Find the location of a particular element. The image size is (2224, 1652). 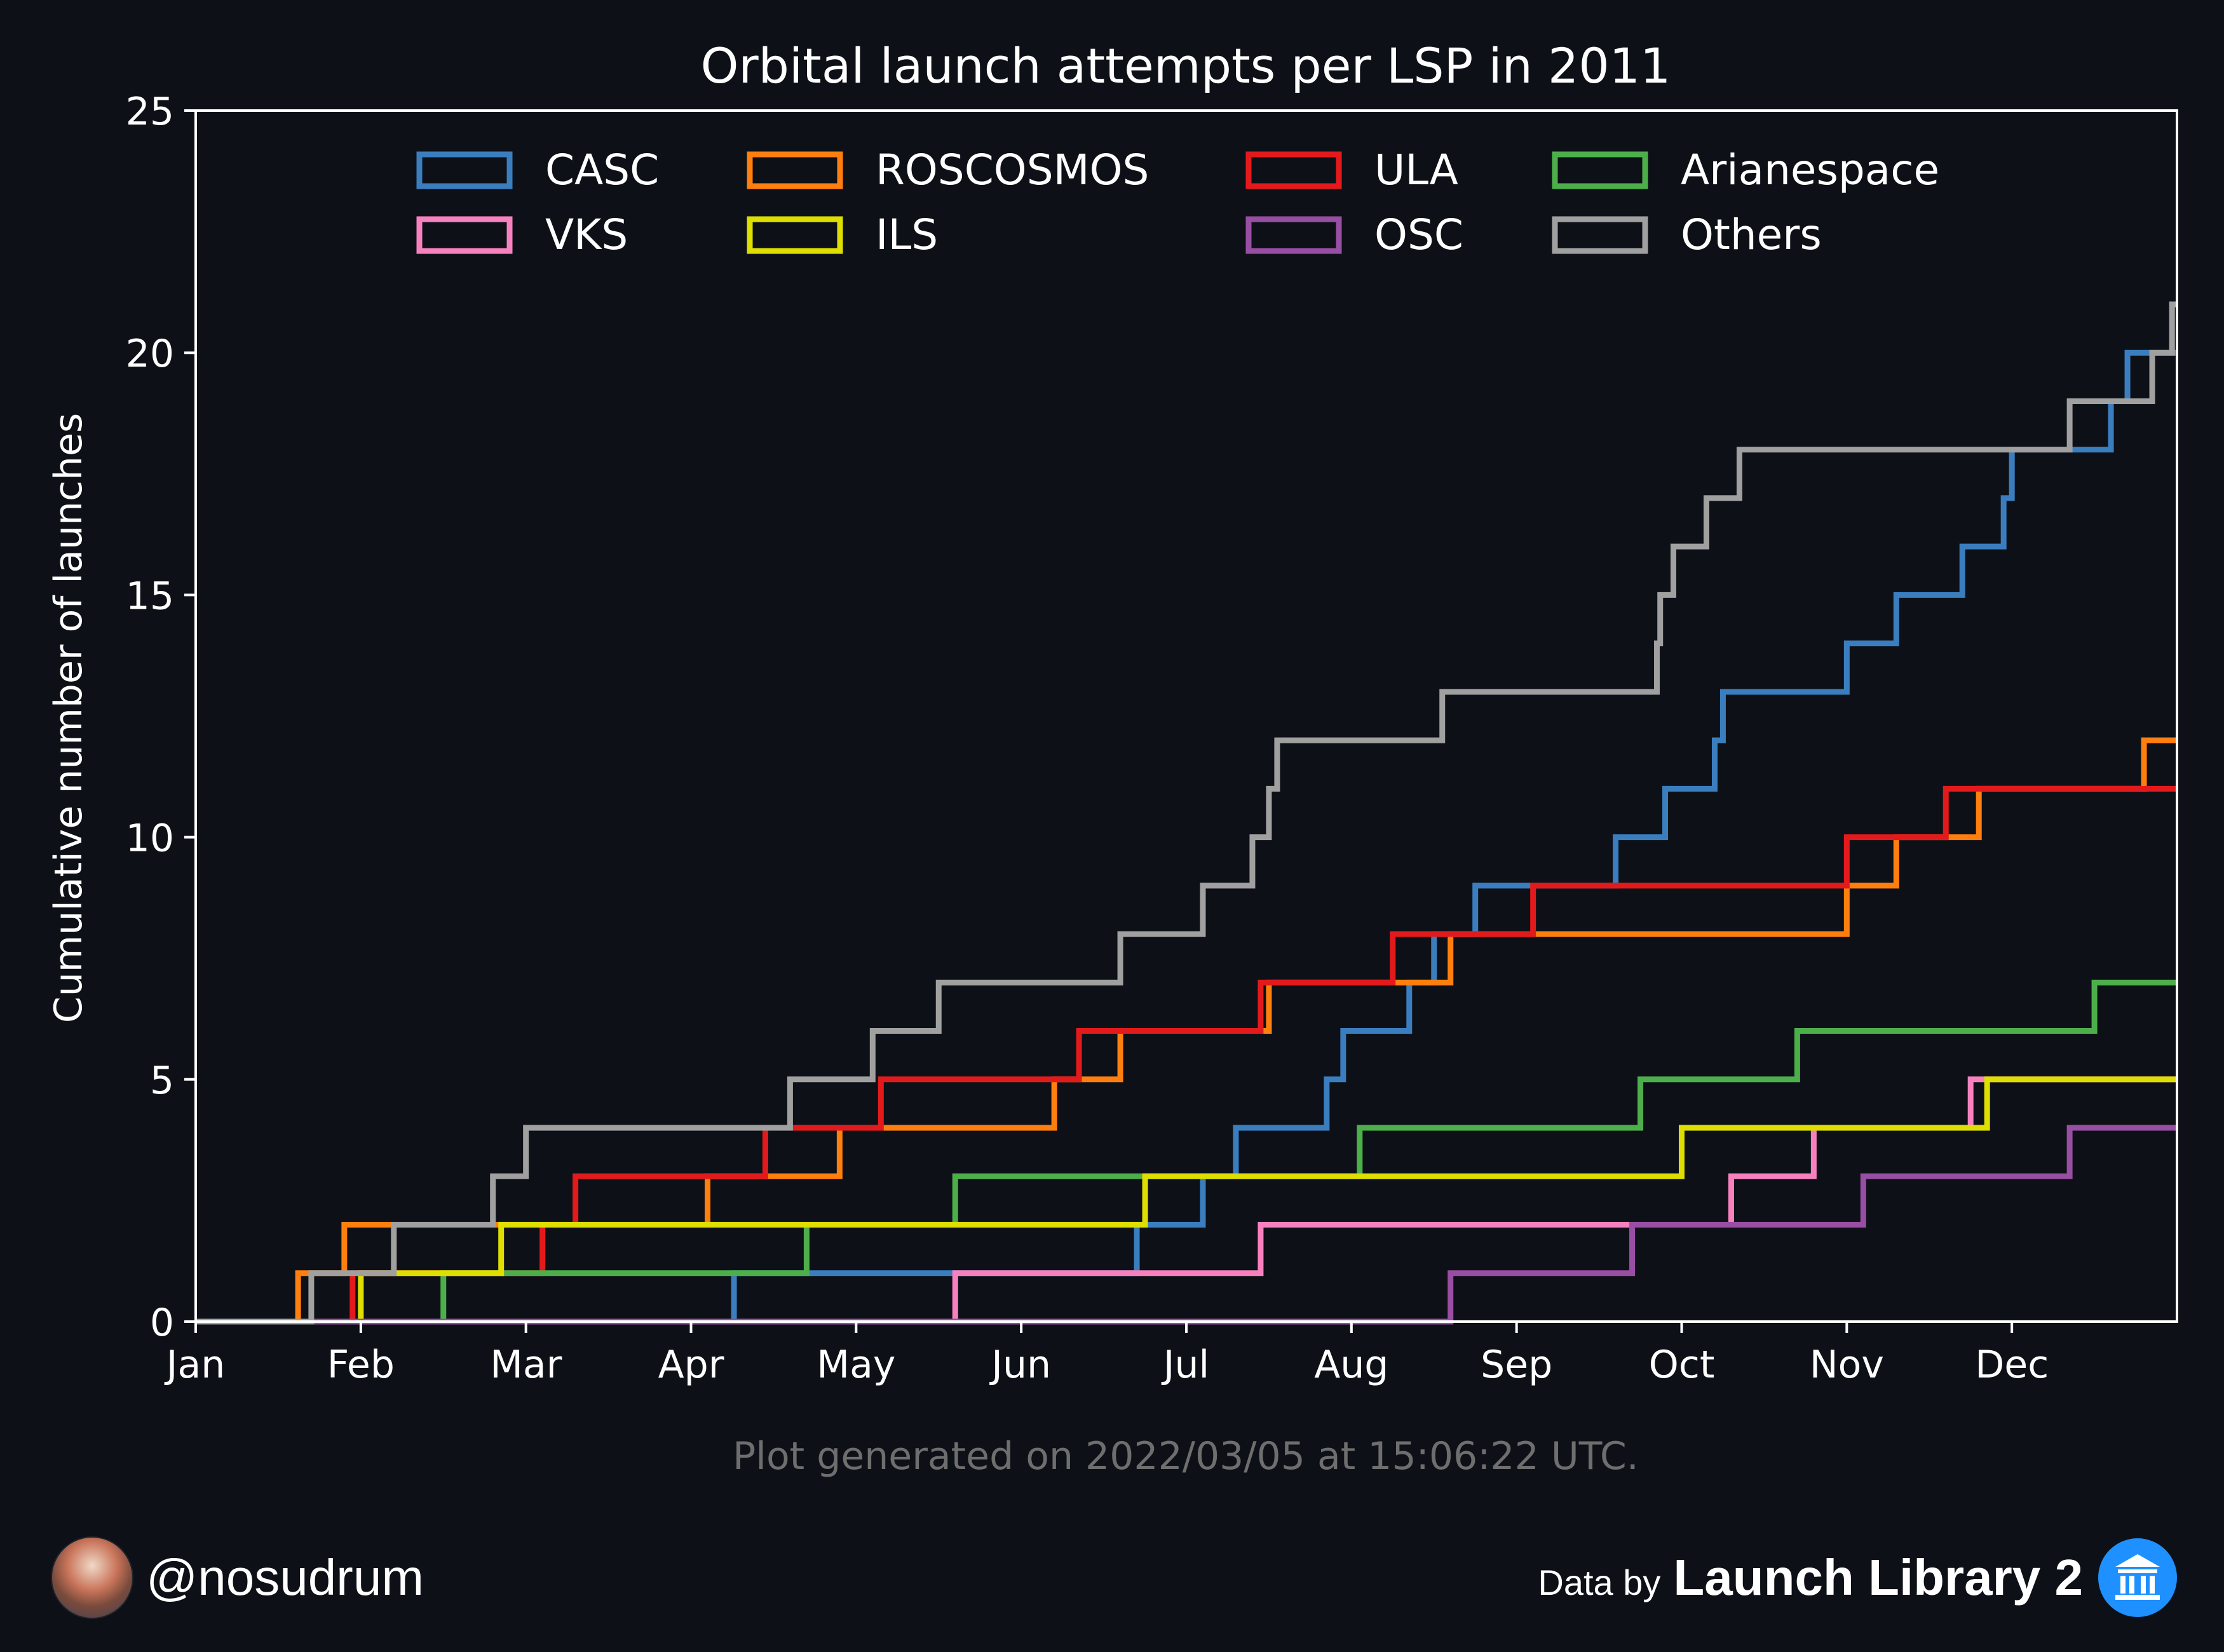

legend-label-arianespace: Arianespace is located at coordinates (1810, 170).